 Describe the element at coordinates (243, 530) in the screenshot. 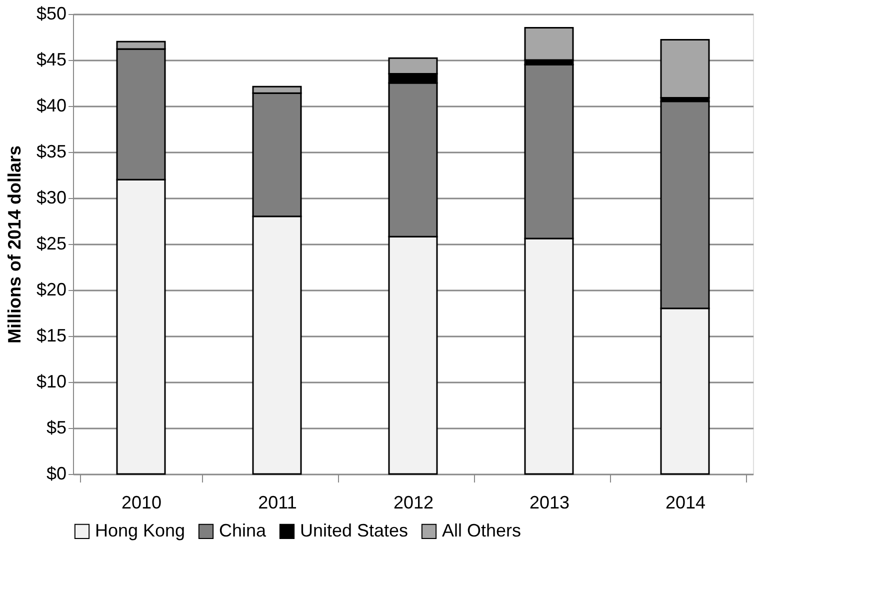

I see `legend-label: China` at that location.